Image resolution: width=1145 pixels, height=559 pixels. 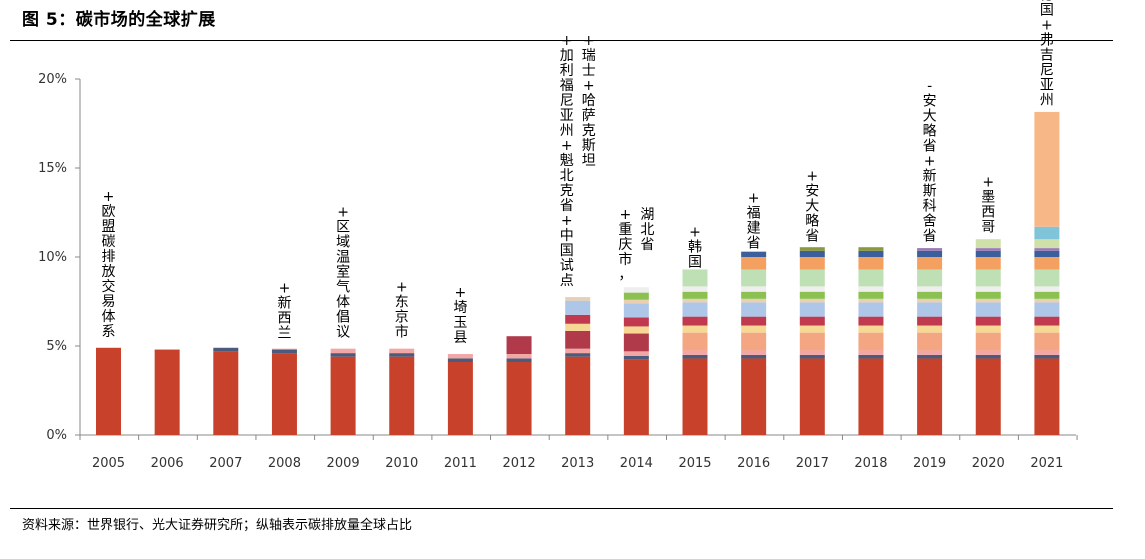 I want to click on y-tick-label: 20%, so click(x=52, y=79).